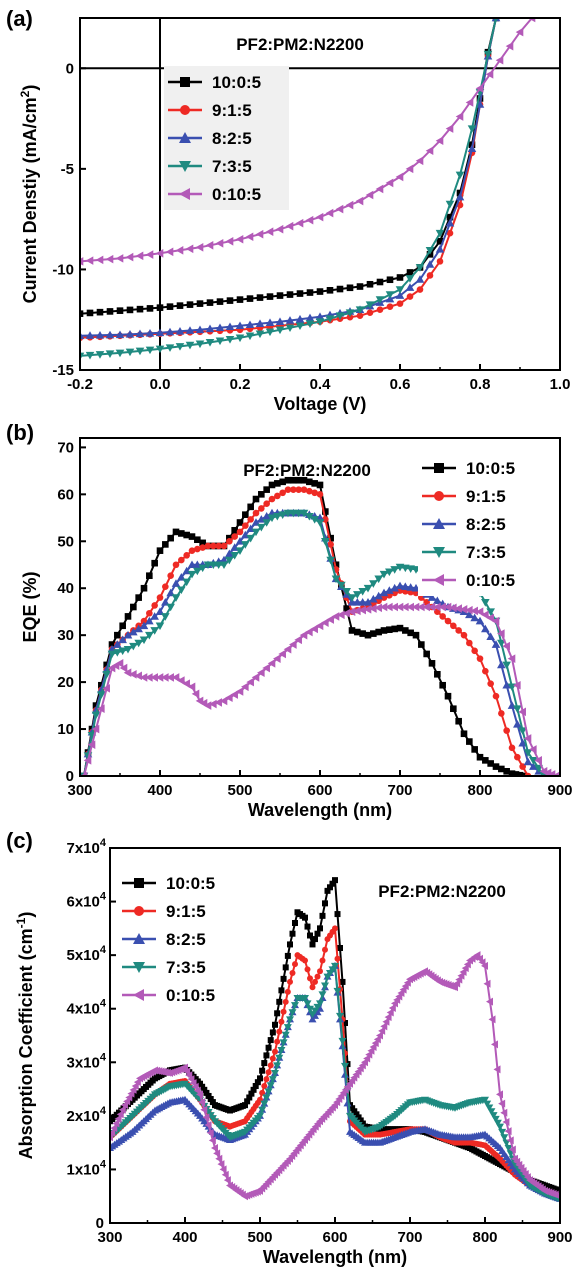  I want to click on x-tick-label: 300, so click(109, 1237).